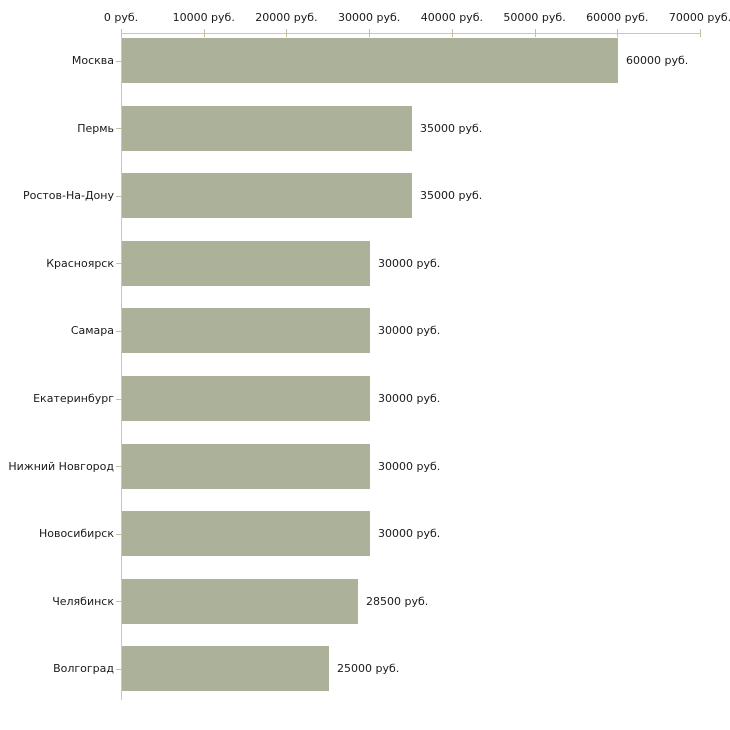  Describe the element at coordinates (534, 17) in the screenshot. I see `x-axis-tick-label: 50000 руб.` at that location.